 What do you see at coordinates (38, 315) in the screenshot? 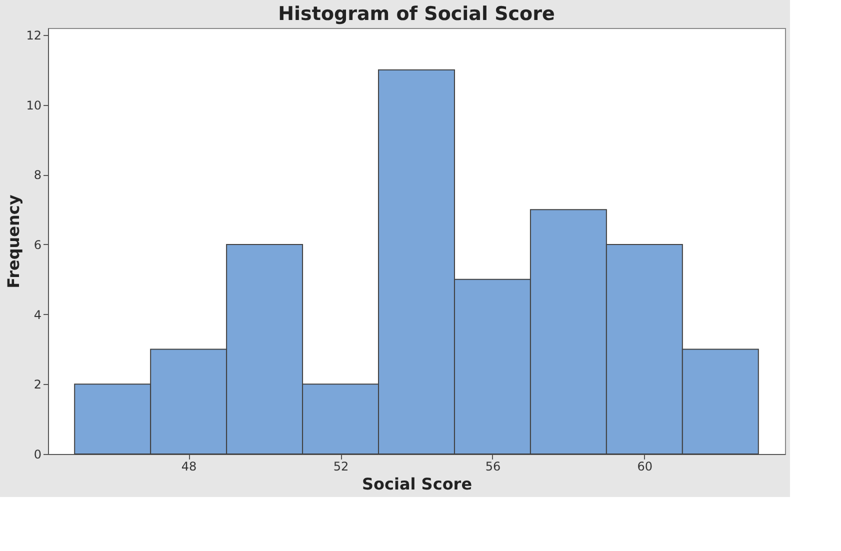
I see `y-tick-label: 4` at bounding box center [38, 315].